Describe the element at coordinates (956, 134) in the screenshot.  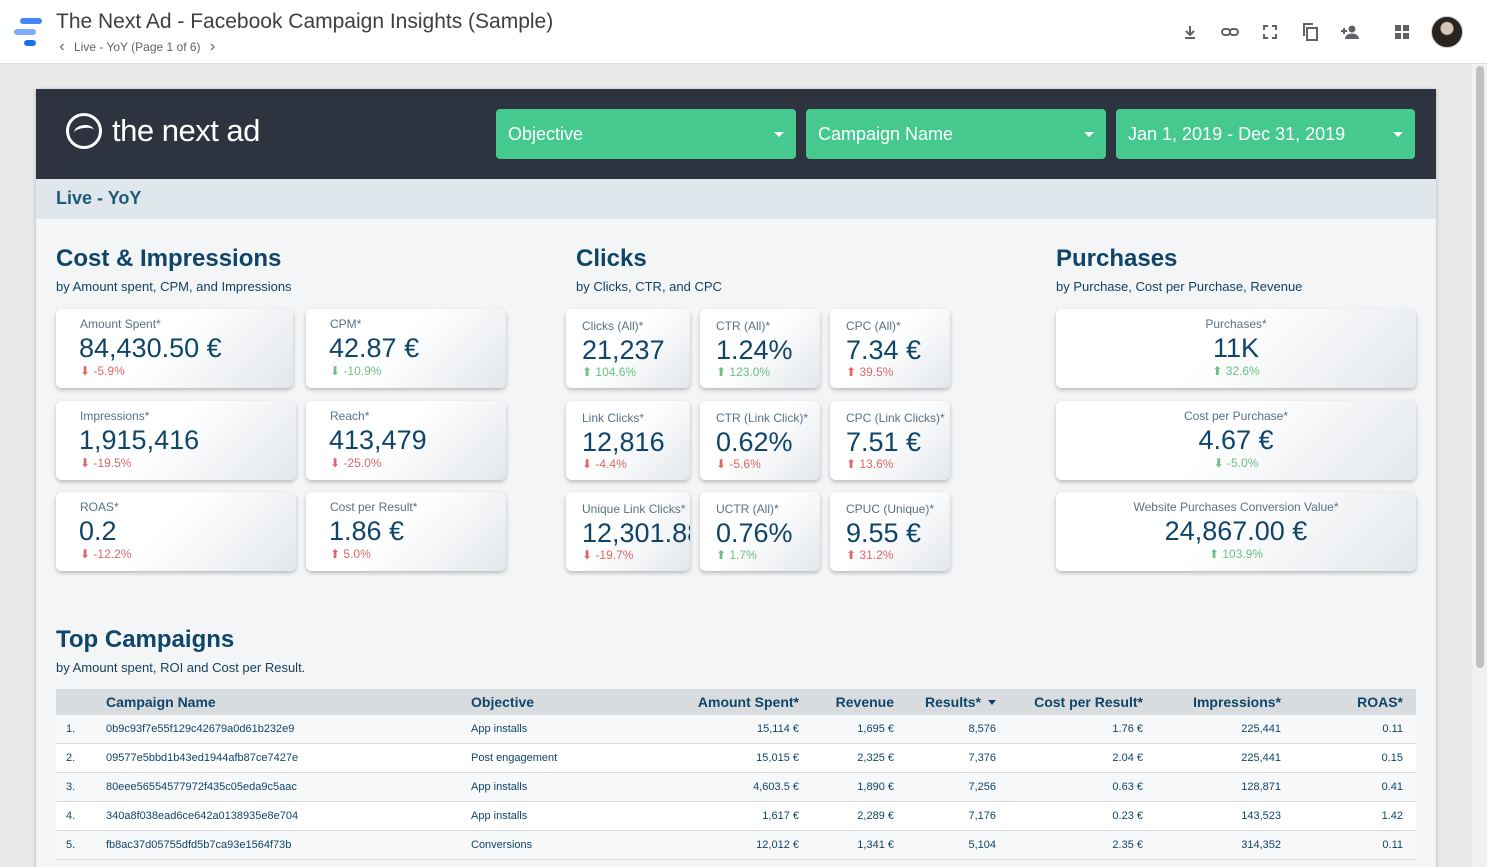
I see `campaign-name-filter: Campaign Name` at that location.